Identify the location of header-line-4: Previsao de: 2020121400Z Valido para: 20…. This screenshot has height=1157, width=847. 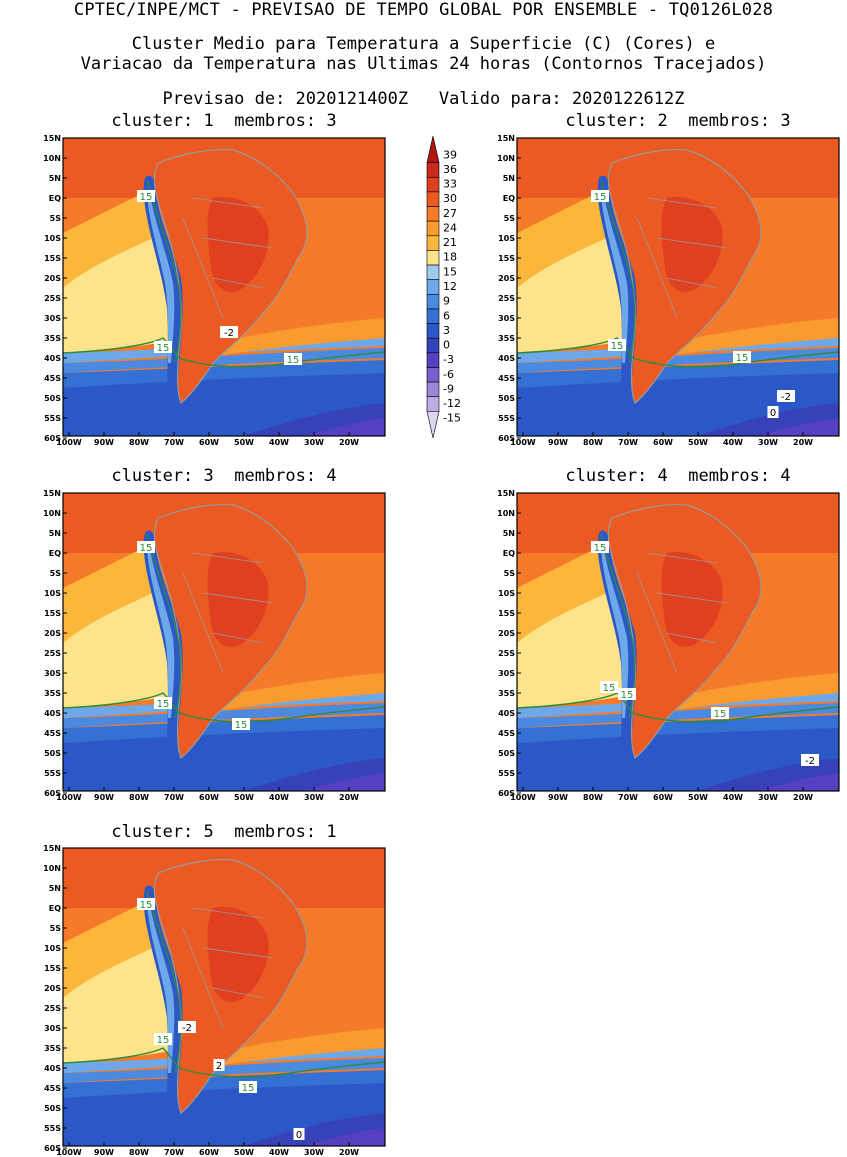
(423, 99).